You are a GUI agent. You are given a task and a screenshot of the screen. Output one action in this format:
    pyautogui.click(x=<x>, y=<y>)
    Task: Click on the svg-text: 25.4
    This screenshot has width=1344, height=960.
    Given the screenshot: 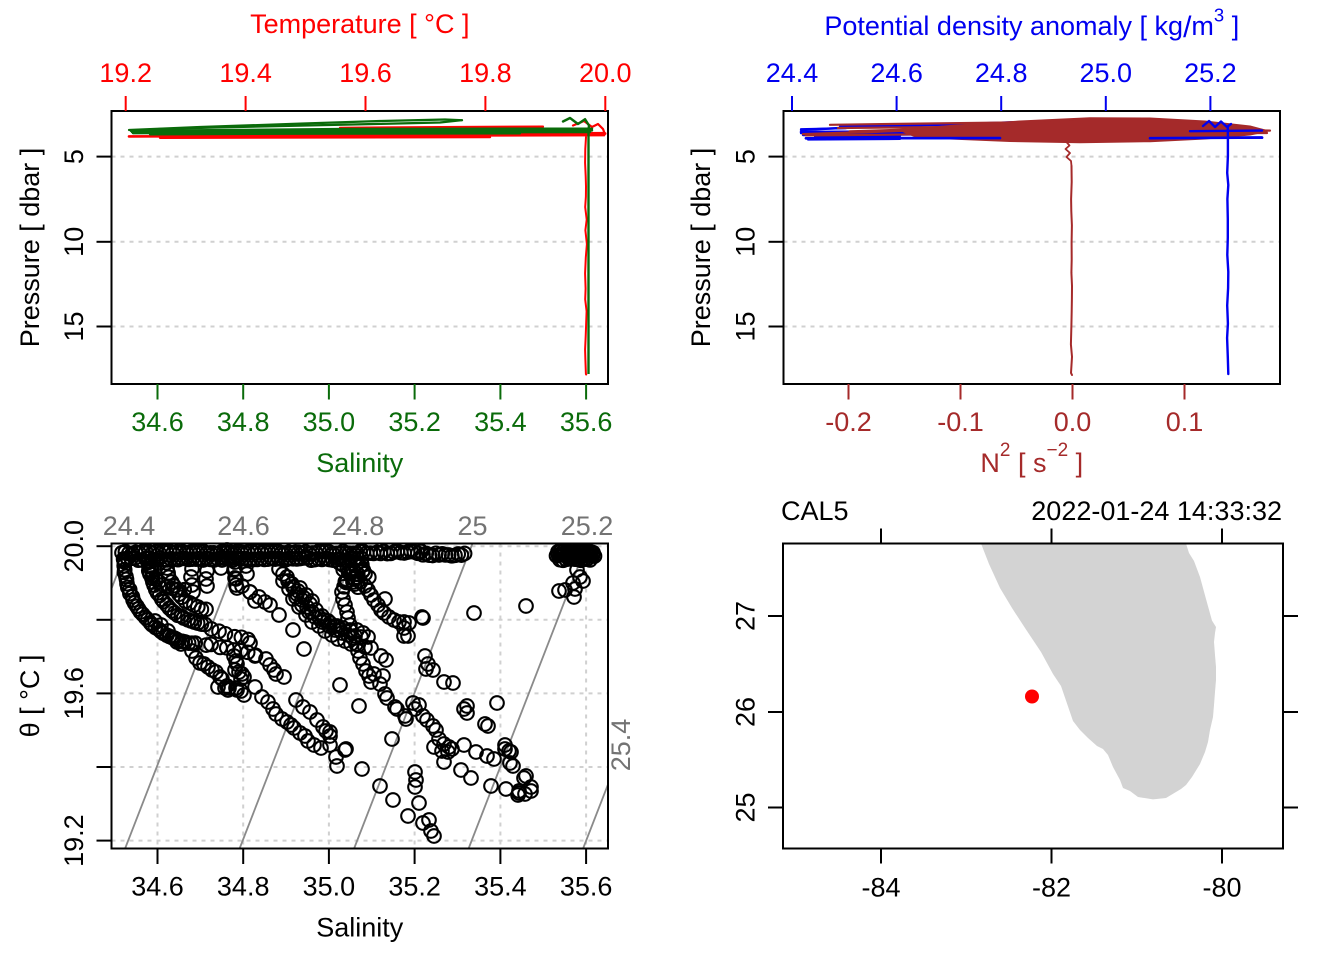 What is the action you would take?
    pyautogui.click(x=621, y=745)
    